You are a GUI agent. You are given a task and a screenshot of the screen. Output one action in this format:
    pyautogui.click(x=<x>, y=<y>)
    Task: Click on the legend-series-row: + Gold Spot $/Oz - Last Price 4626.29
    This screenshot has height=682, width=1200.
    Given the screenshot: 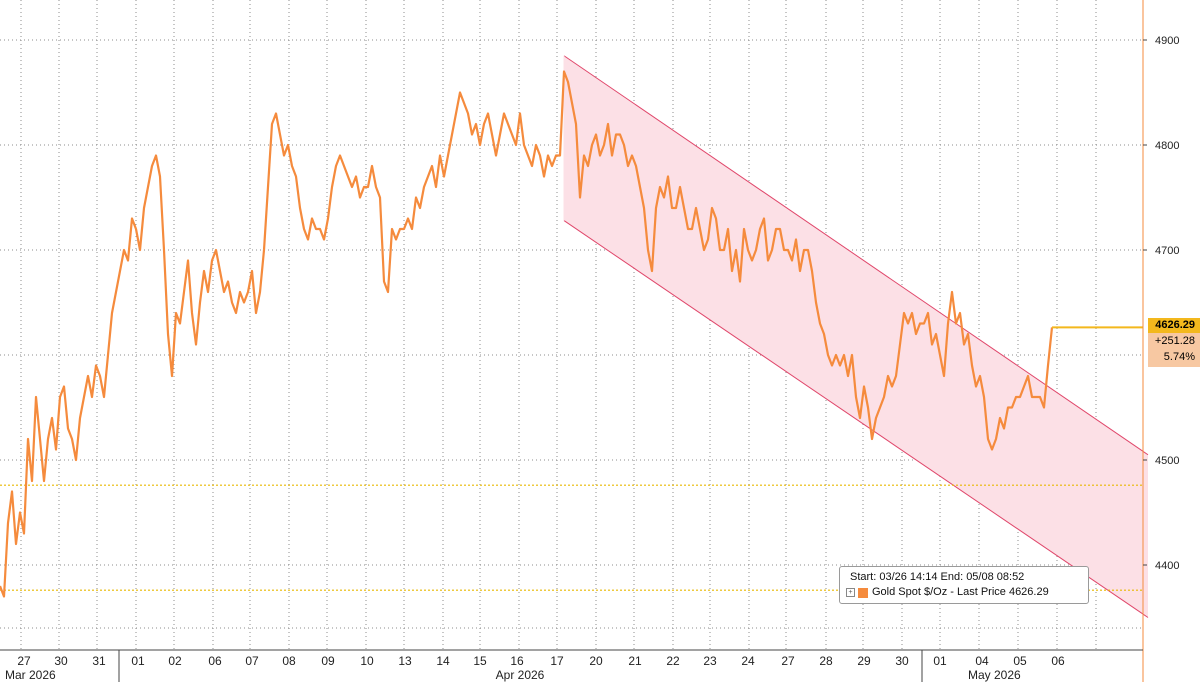 What is the action you would take?
    pyautogui.click(x=967, y=592)
    